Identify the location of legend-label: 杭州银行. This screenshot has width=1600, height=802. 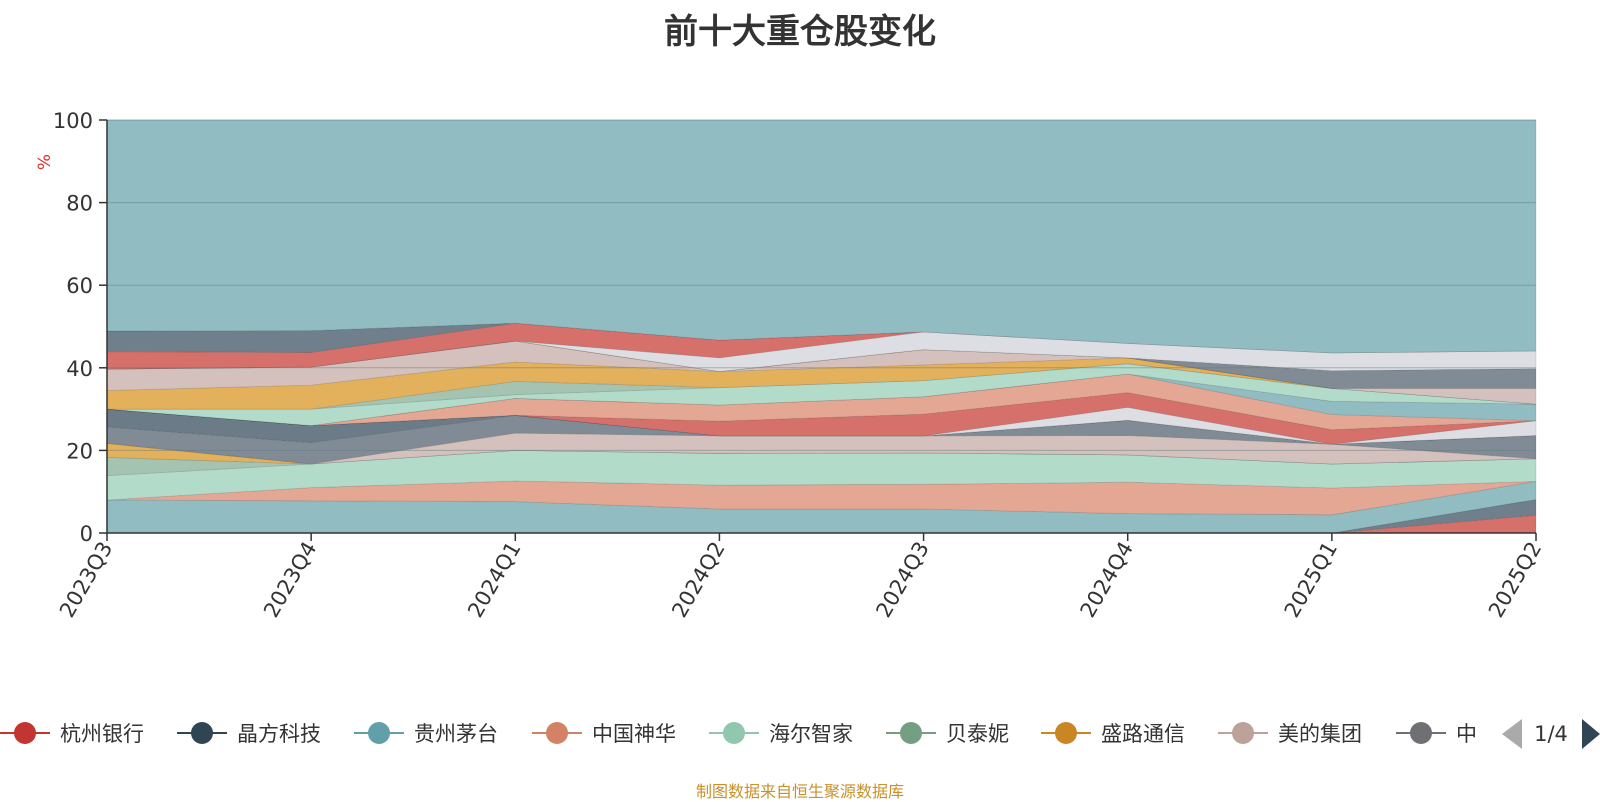
(102, 734).